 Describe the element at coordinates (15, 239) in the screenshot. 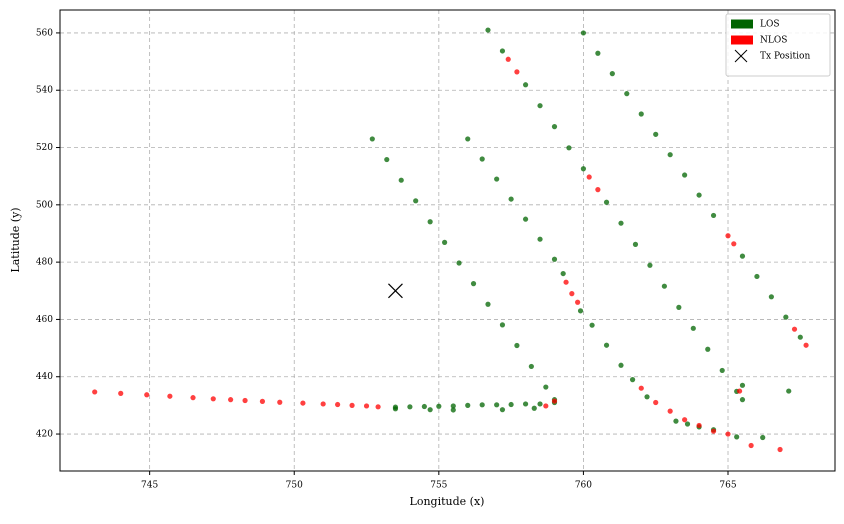

I see `y-axis-label: Latitude (y)` at that location.